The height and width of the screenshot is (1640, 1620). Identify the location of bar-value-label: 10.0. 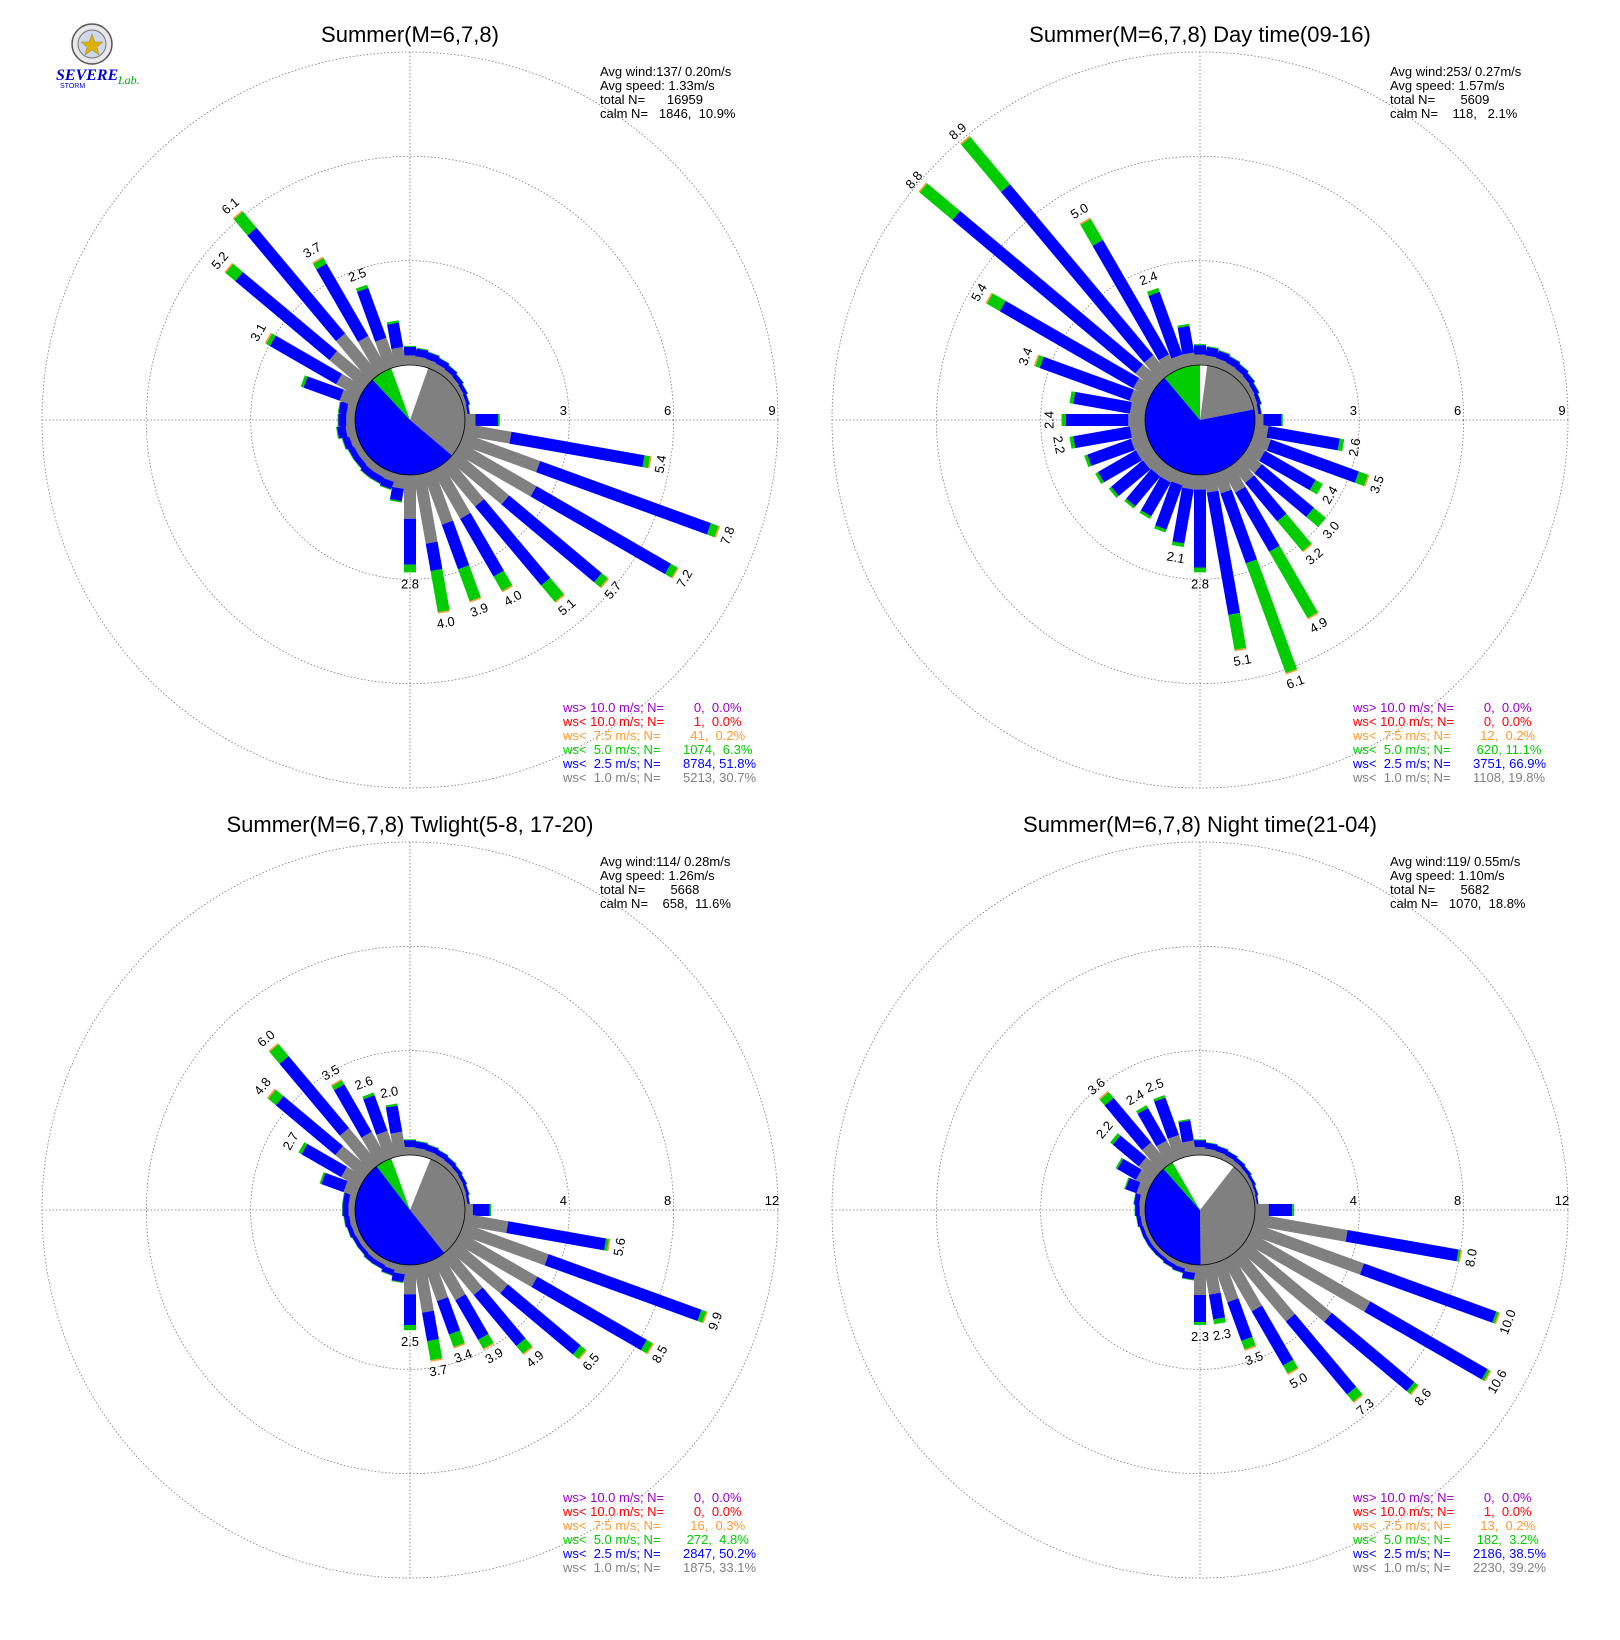
(1507, 1321).